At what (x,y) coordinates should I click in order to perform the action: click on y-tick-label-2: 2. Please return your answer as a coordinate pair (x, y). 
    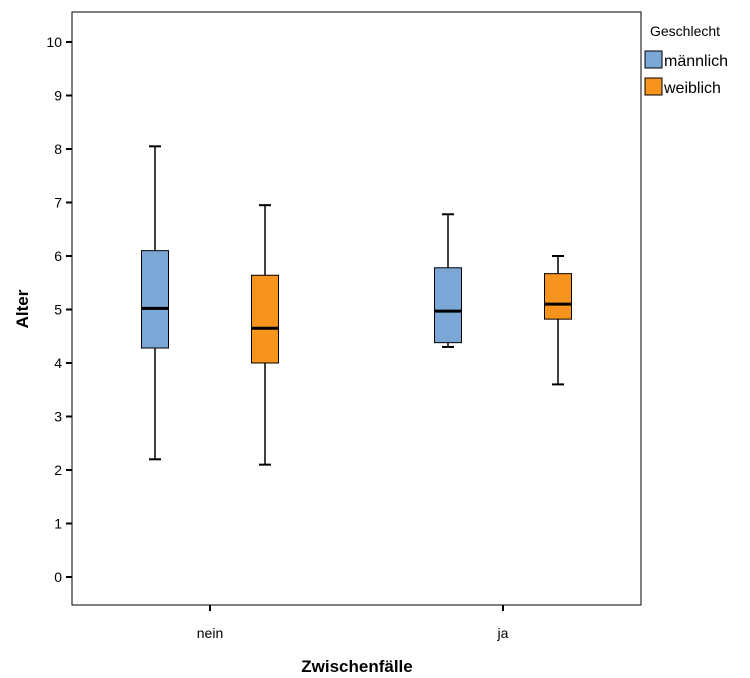
    Looking at the image, I should click on (58, 470).